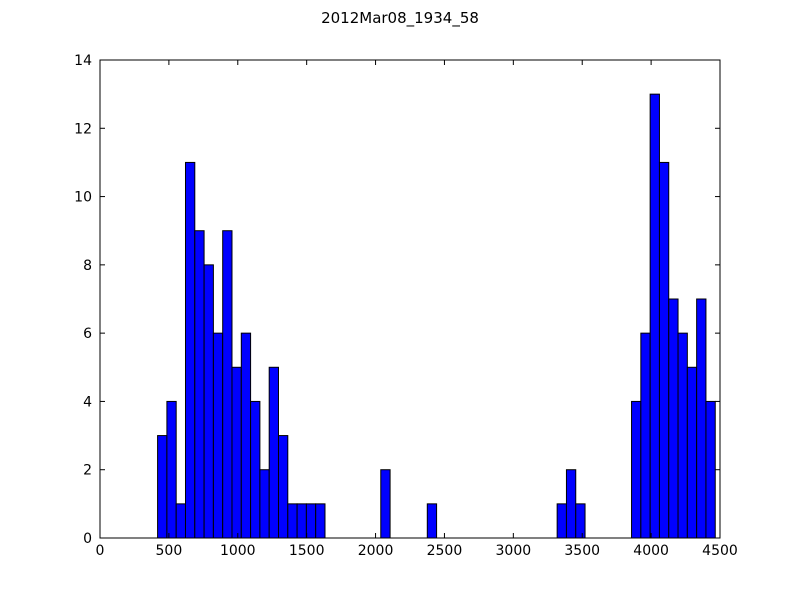 Image resolution: width=800 pixels, height=597 pixels. I want to click on x-tick-label: 500, so click(169, 551).